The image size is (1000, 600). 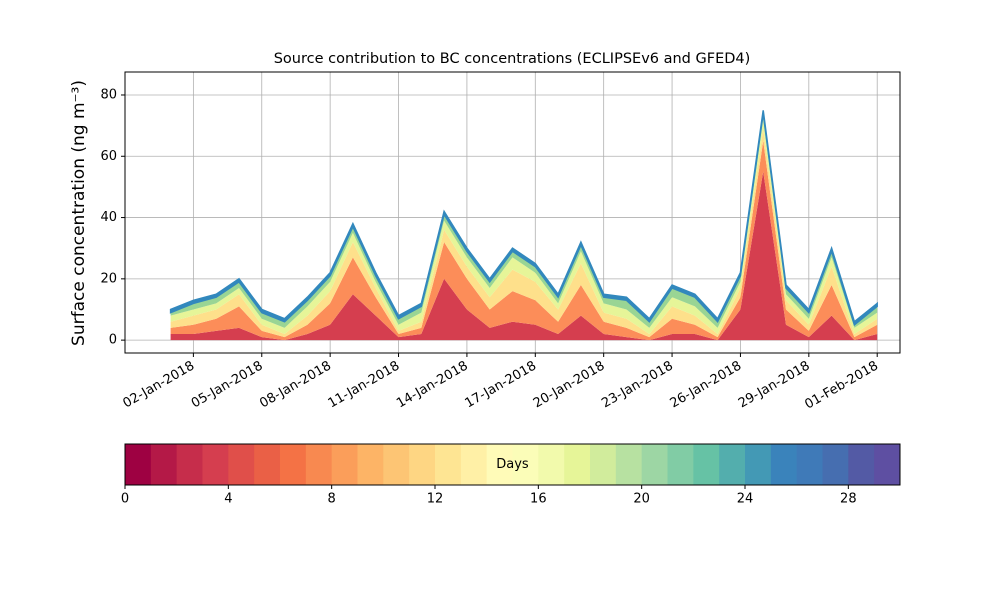 I want to click on x-tick-label: 14-Jan-2018, so click(x=432, y=385).